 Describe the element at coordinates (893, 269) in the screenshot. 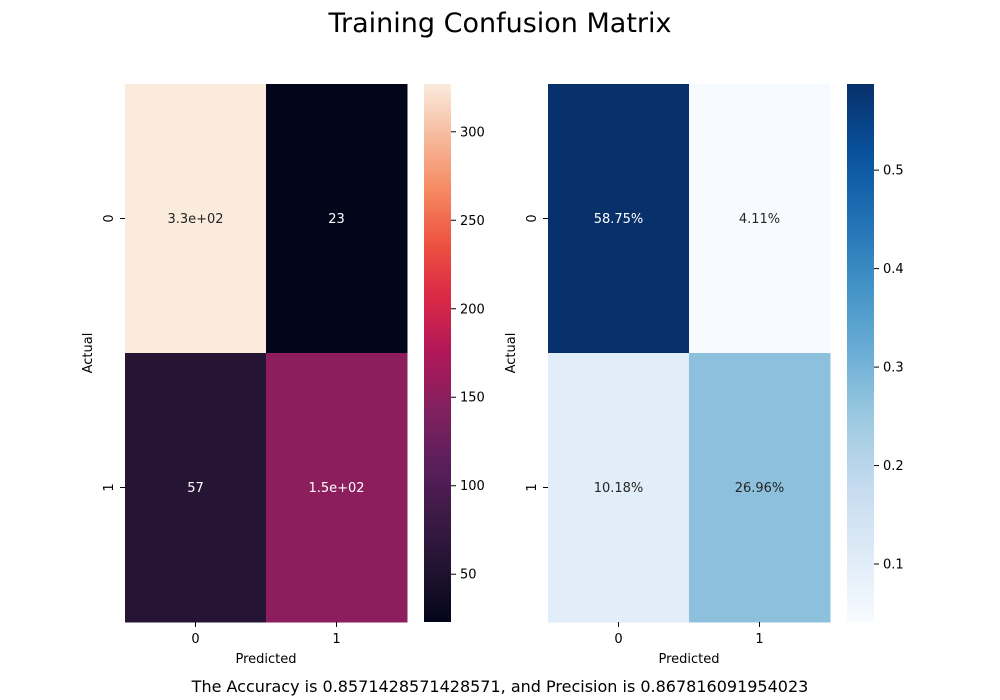

I see `colorbar-tick-label: 0.4` at that location.